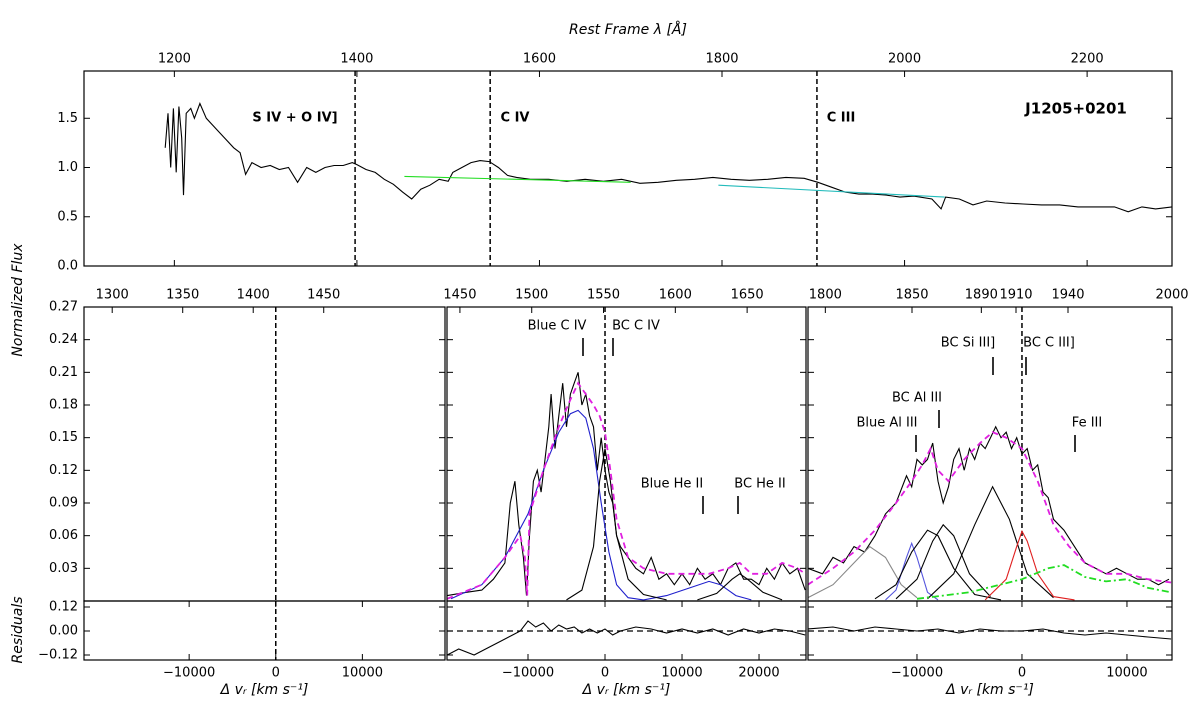 The height and width of the screenshot is (718, 1196). Describe the element at coordinates (981, 295) in the screenshot. I see `x2-tick-label: 1890` at that location.